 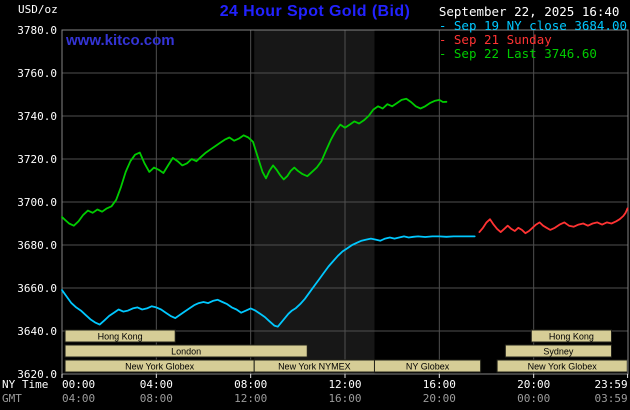 I want to click on x-axis-label-gmt: 20:00, so click(x=439, y=398).